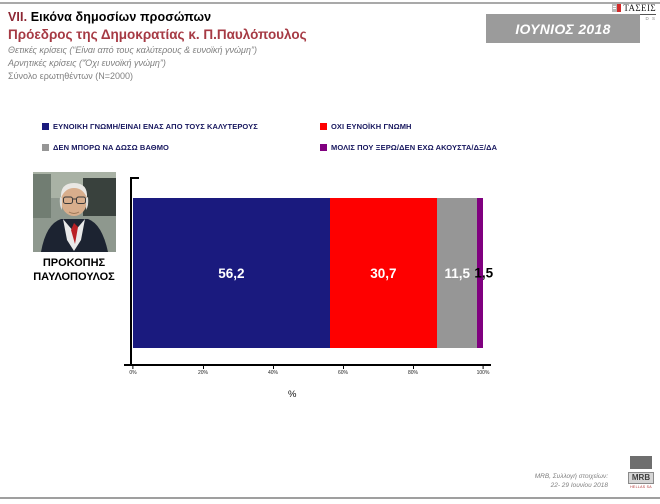 The width and height of the screenshot is (660, 504). Describe the element at coordinates (571, 476) in the screenshot. I see `source-note-line1: MRB, Συλλογή στοιχείων:` at that location.